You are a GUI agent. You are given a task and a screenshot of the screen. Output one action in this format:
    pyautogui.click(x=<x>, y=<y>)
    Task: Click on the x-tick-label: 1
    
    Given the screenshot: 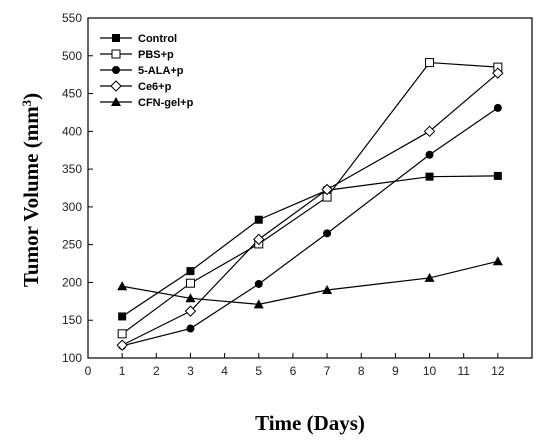 What is the action you would take?
    pyautogui.click(x=122, y=371)
    